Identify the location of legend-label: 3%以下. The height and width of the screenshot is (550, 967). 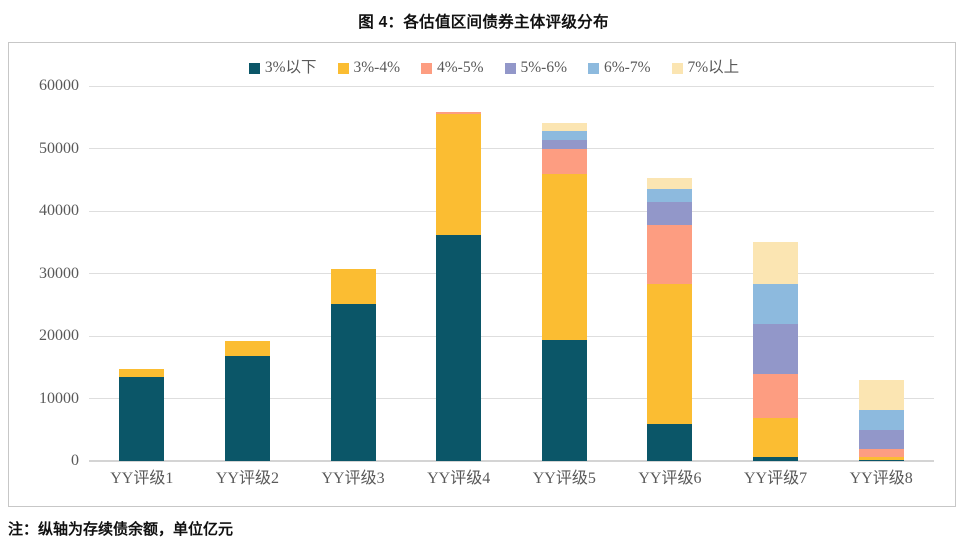
(290, 67).